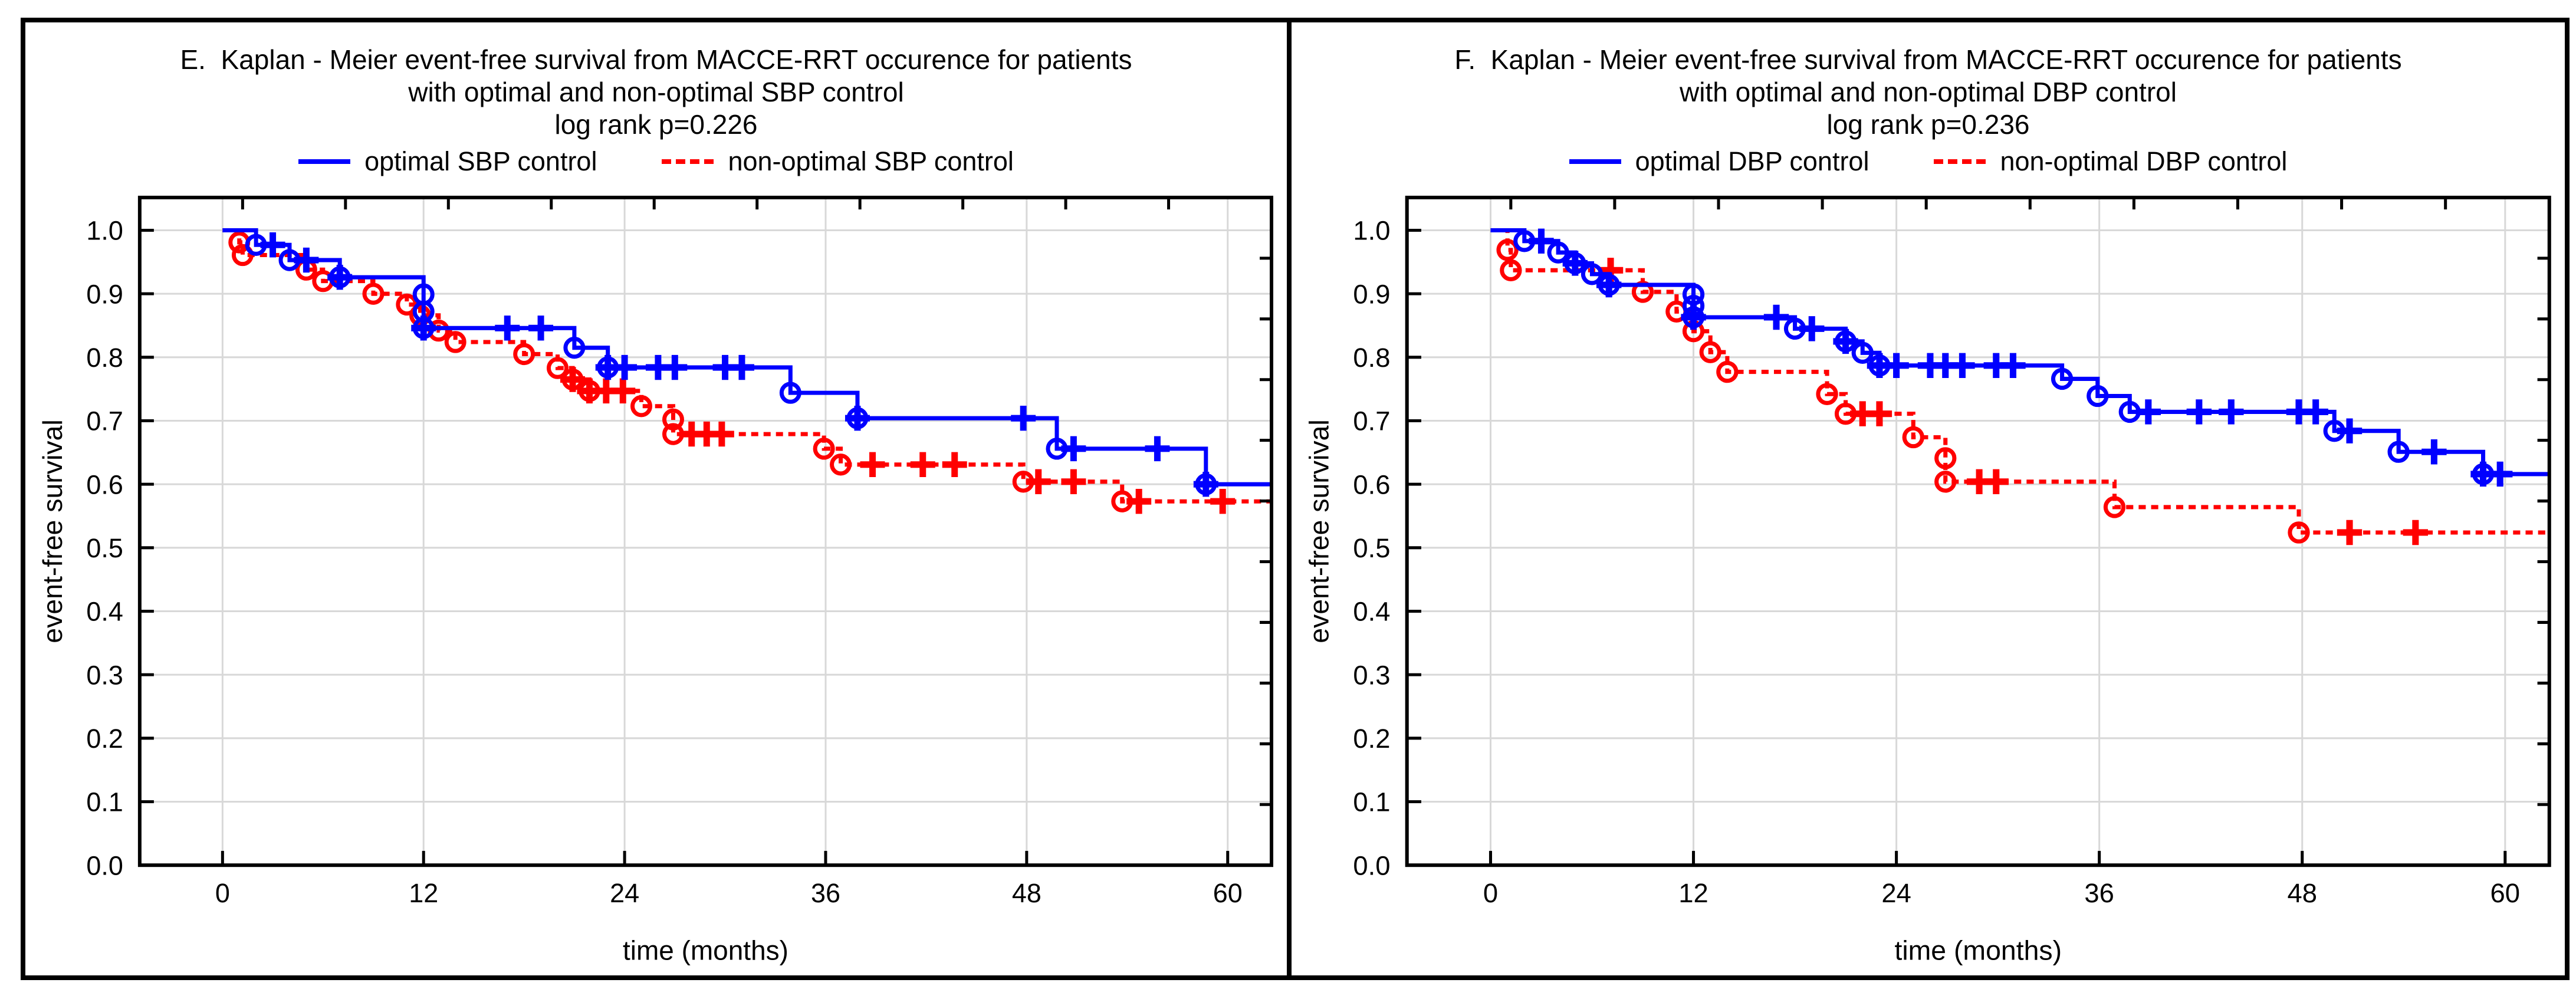 This screenshot has height=986, width=2576. Describe the element at coordinates (104, 802) in the screenshot. I see `y-tick-label: 0.1` at that location.